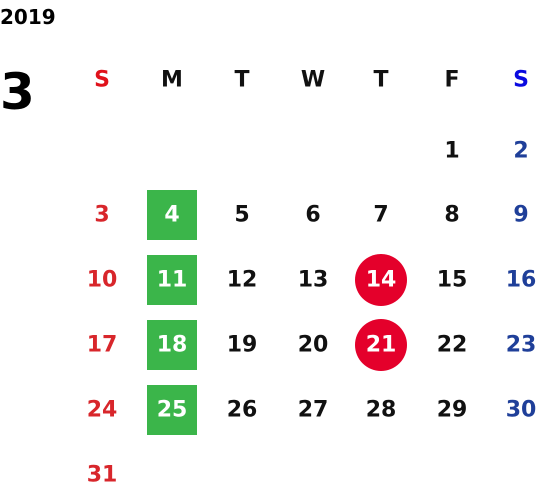 The image size is (548, 503). I want to click on day: 27, so click(313, 410).